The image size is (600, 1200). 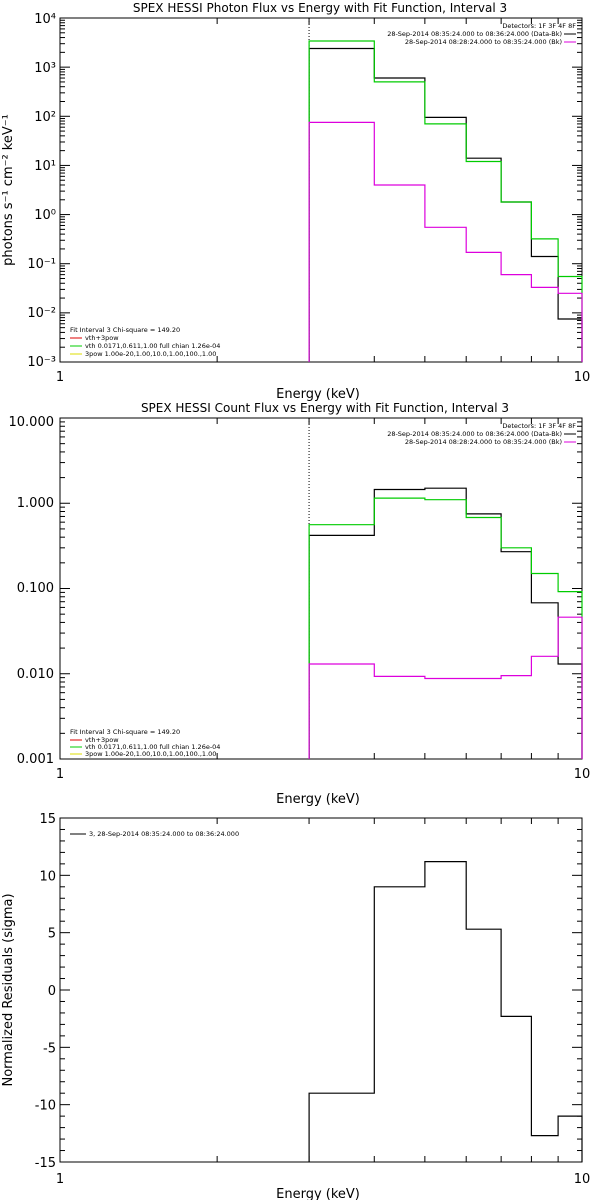 What do you see at coordinates (35, 503) in the screenshot?
I see `y-tick-label: 1.000` at bounding box center [35, 503].